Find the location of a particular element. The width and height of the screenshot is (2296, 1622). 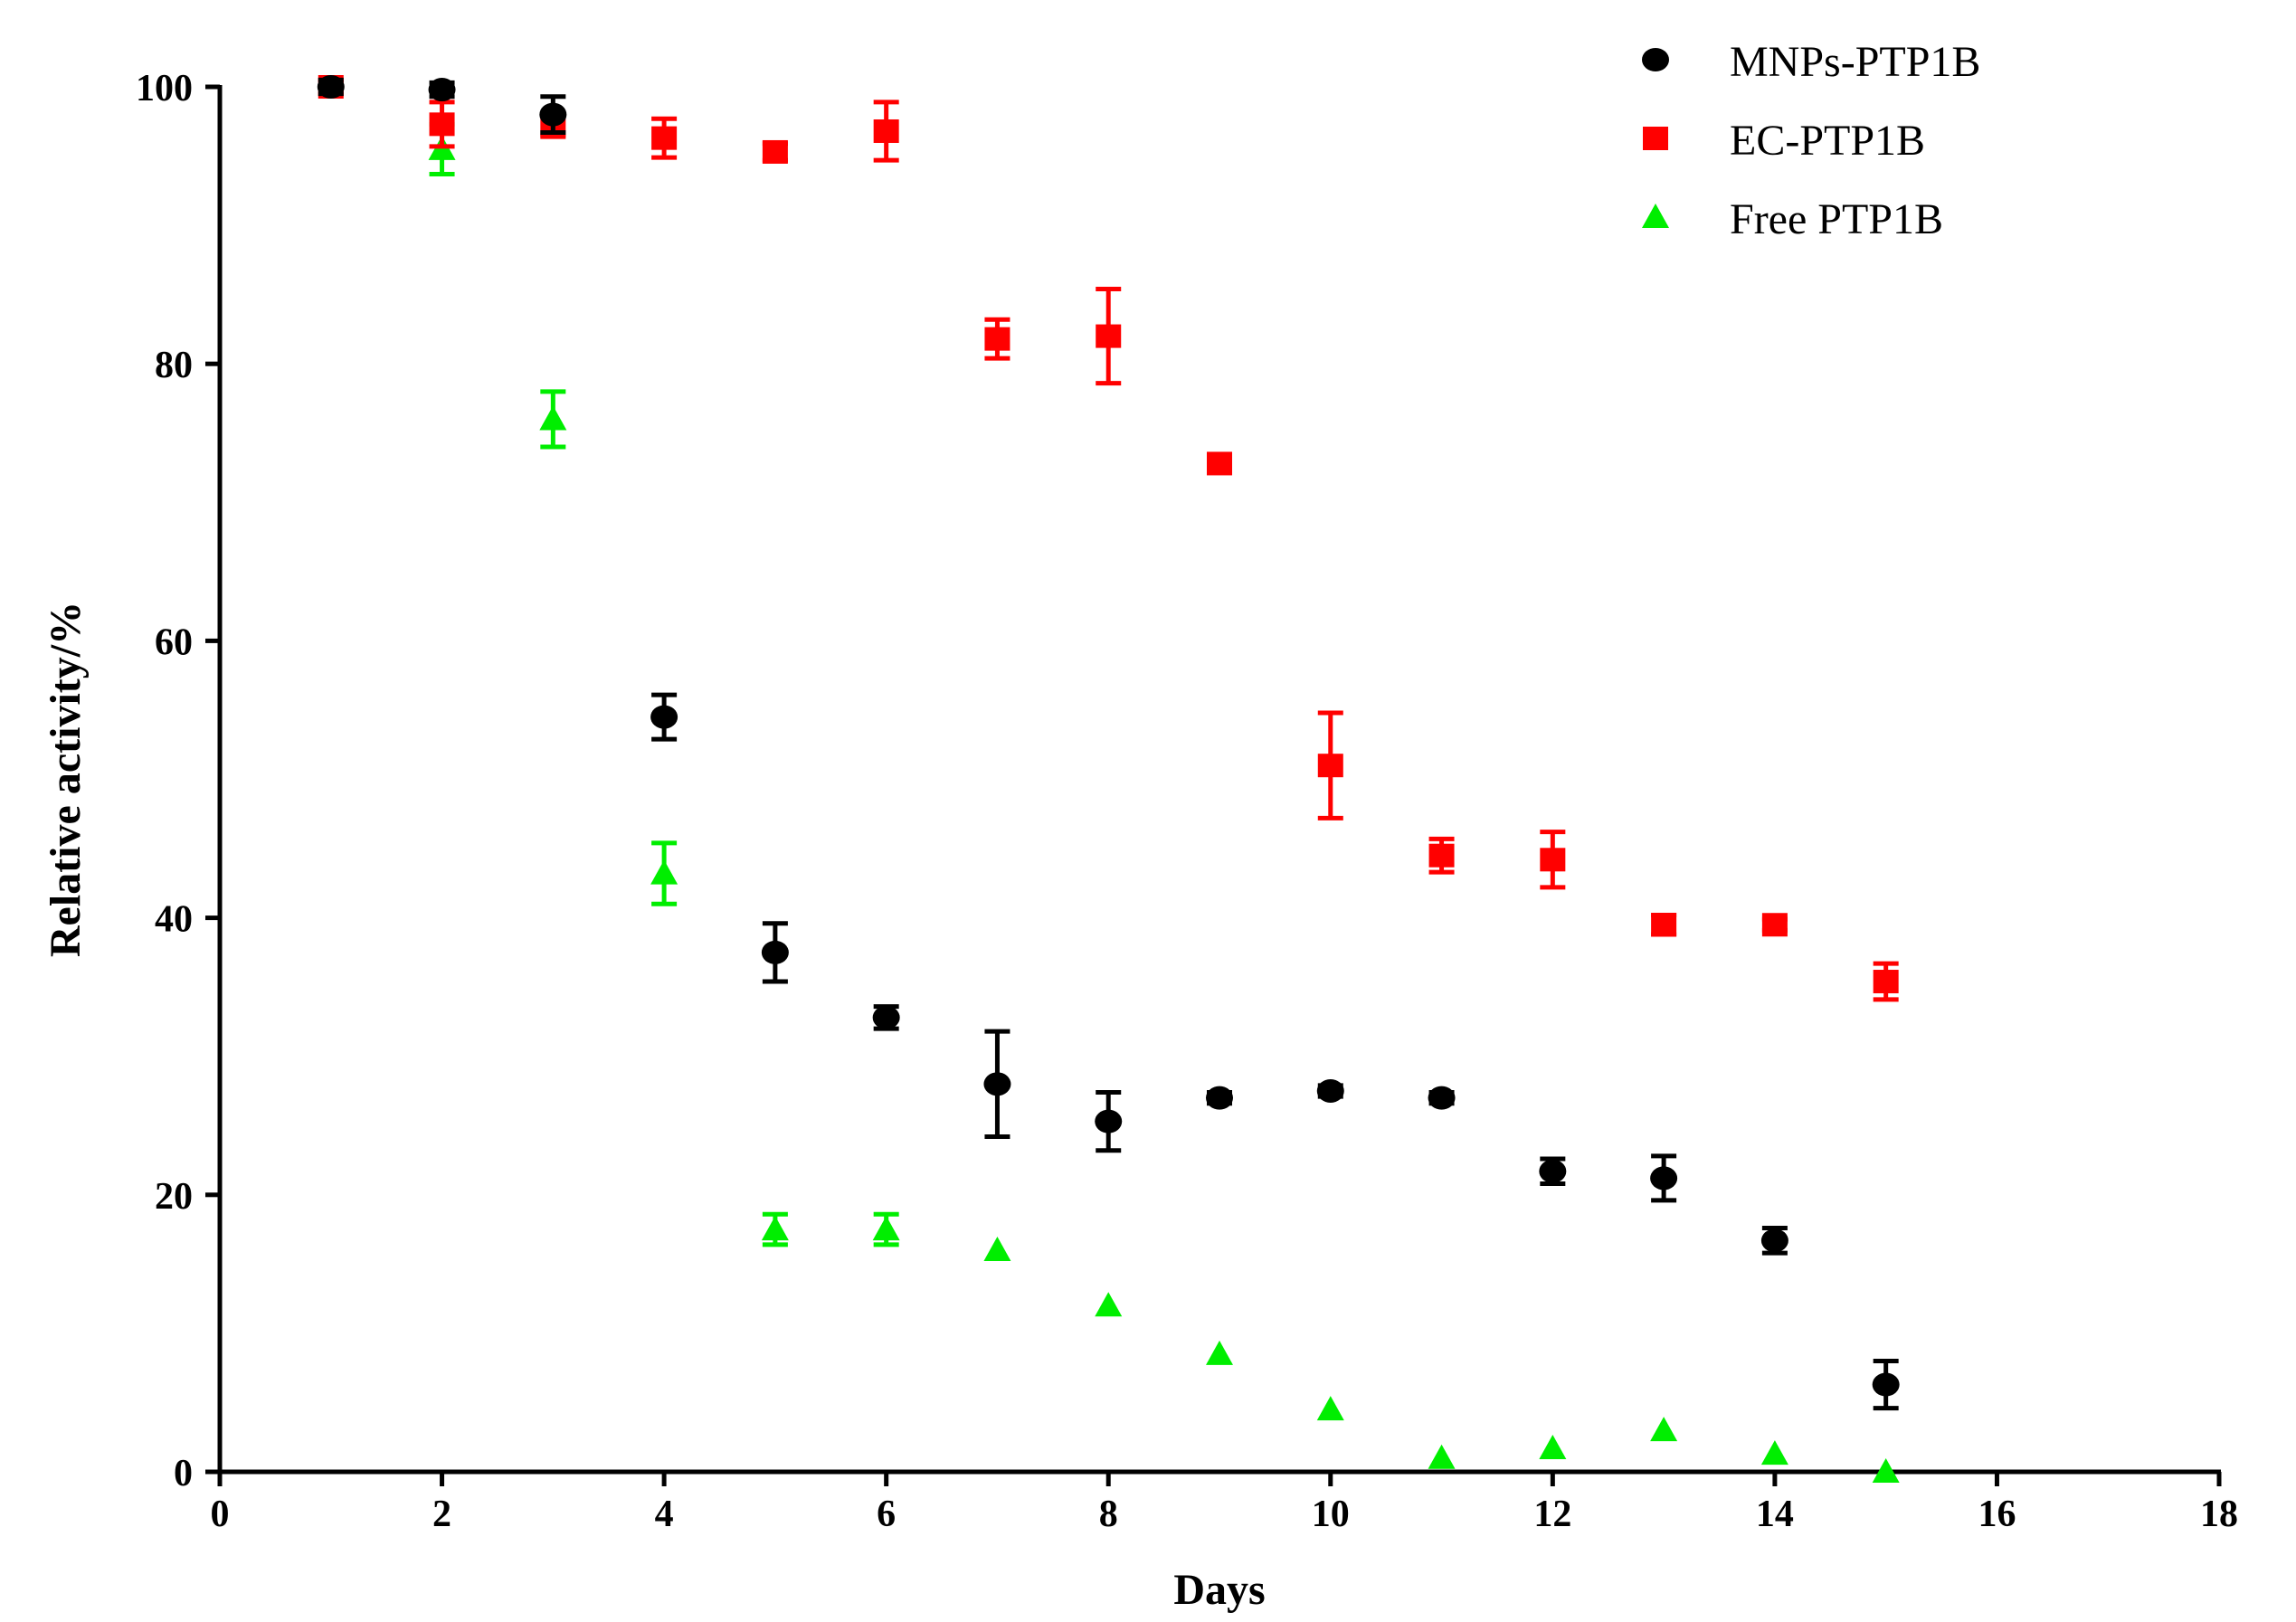

x-tick-label: 8 is located at coordinates (1108, 1514).